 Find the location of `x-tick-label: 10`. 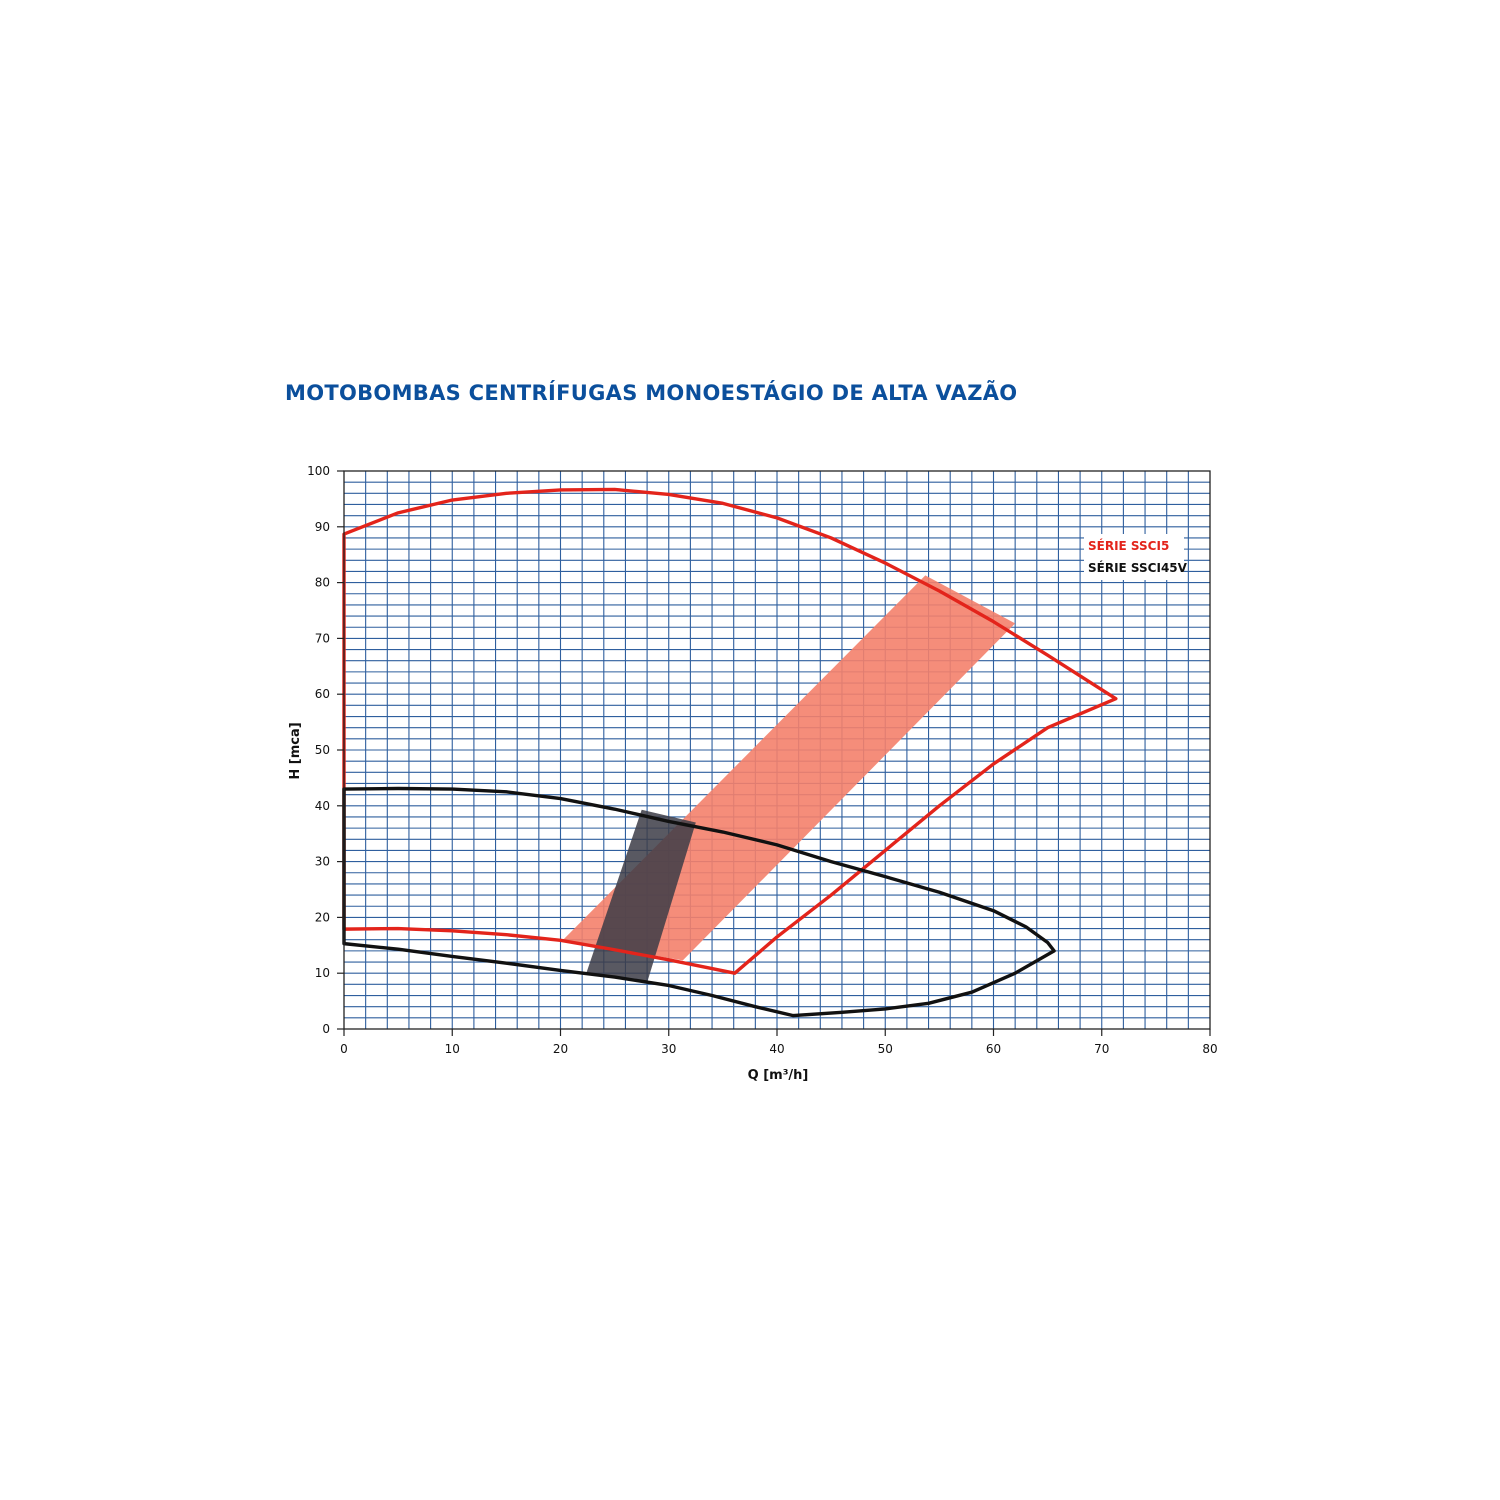

x-tick-label: 10 is located at coordinates (452, 1049).